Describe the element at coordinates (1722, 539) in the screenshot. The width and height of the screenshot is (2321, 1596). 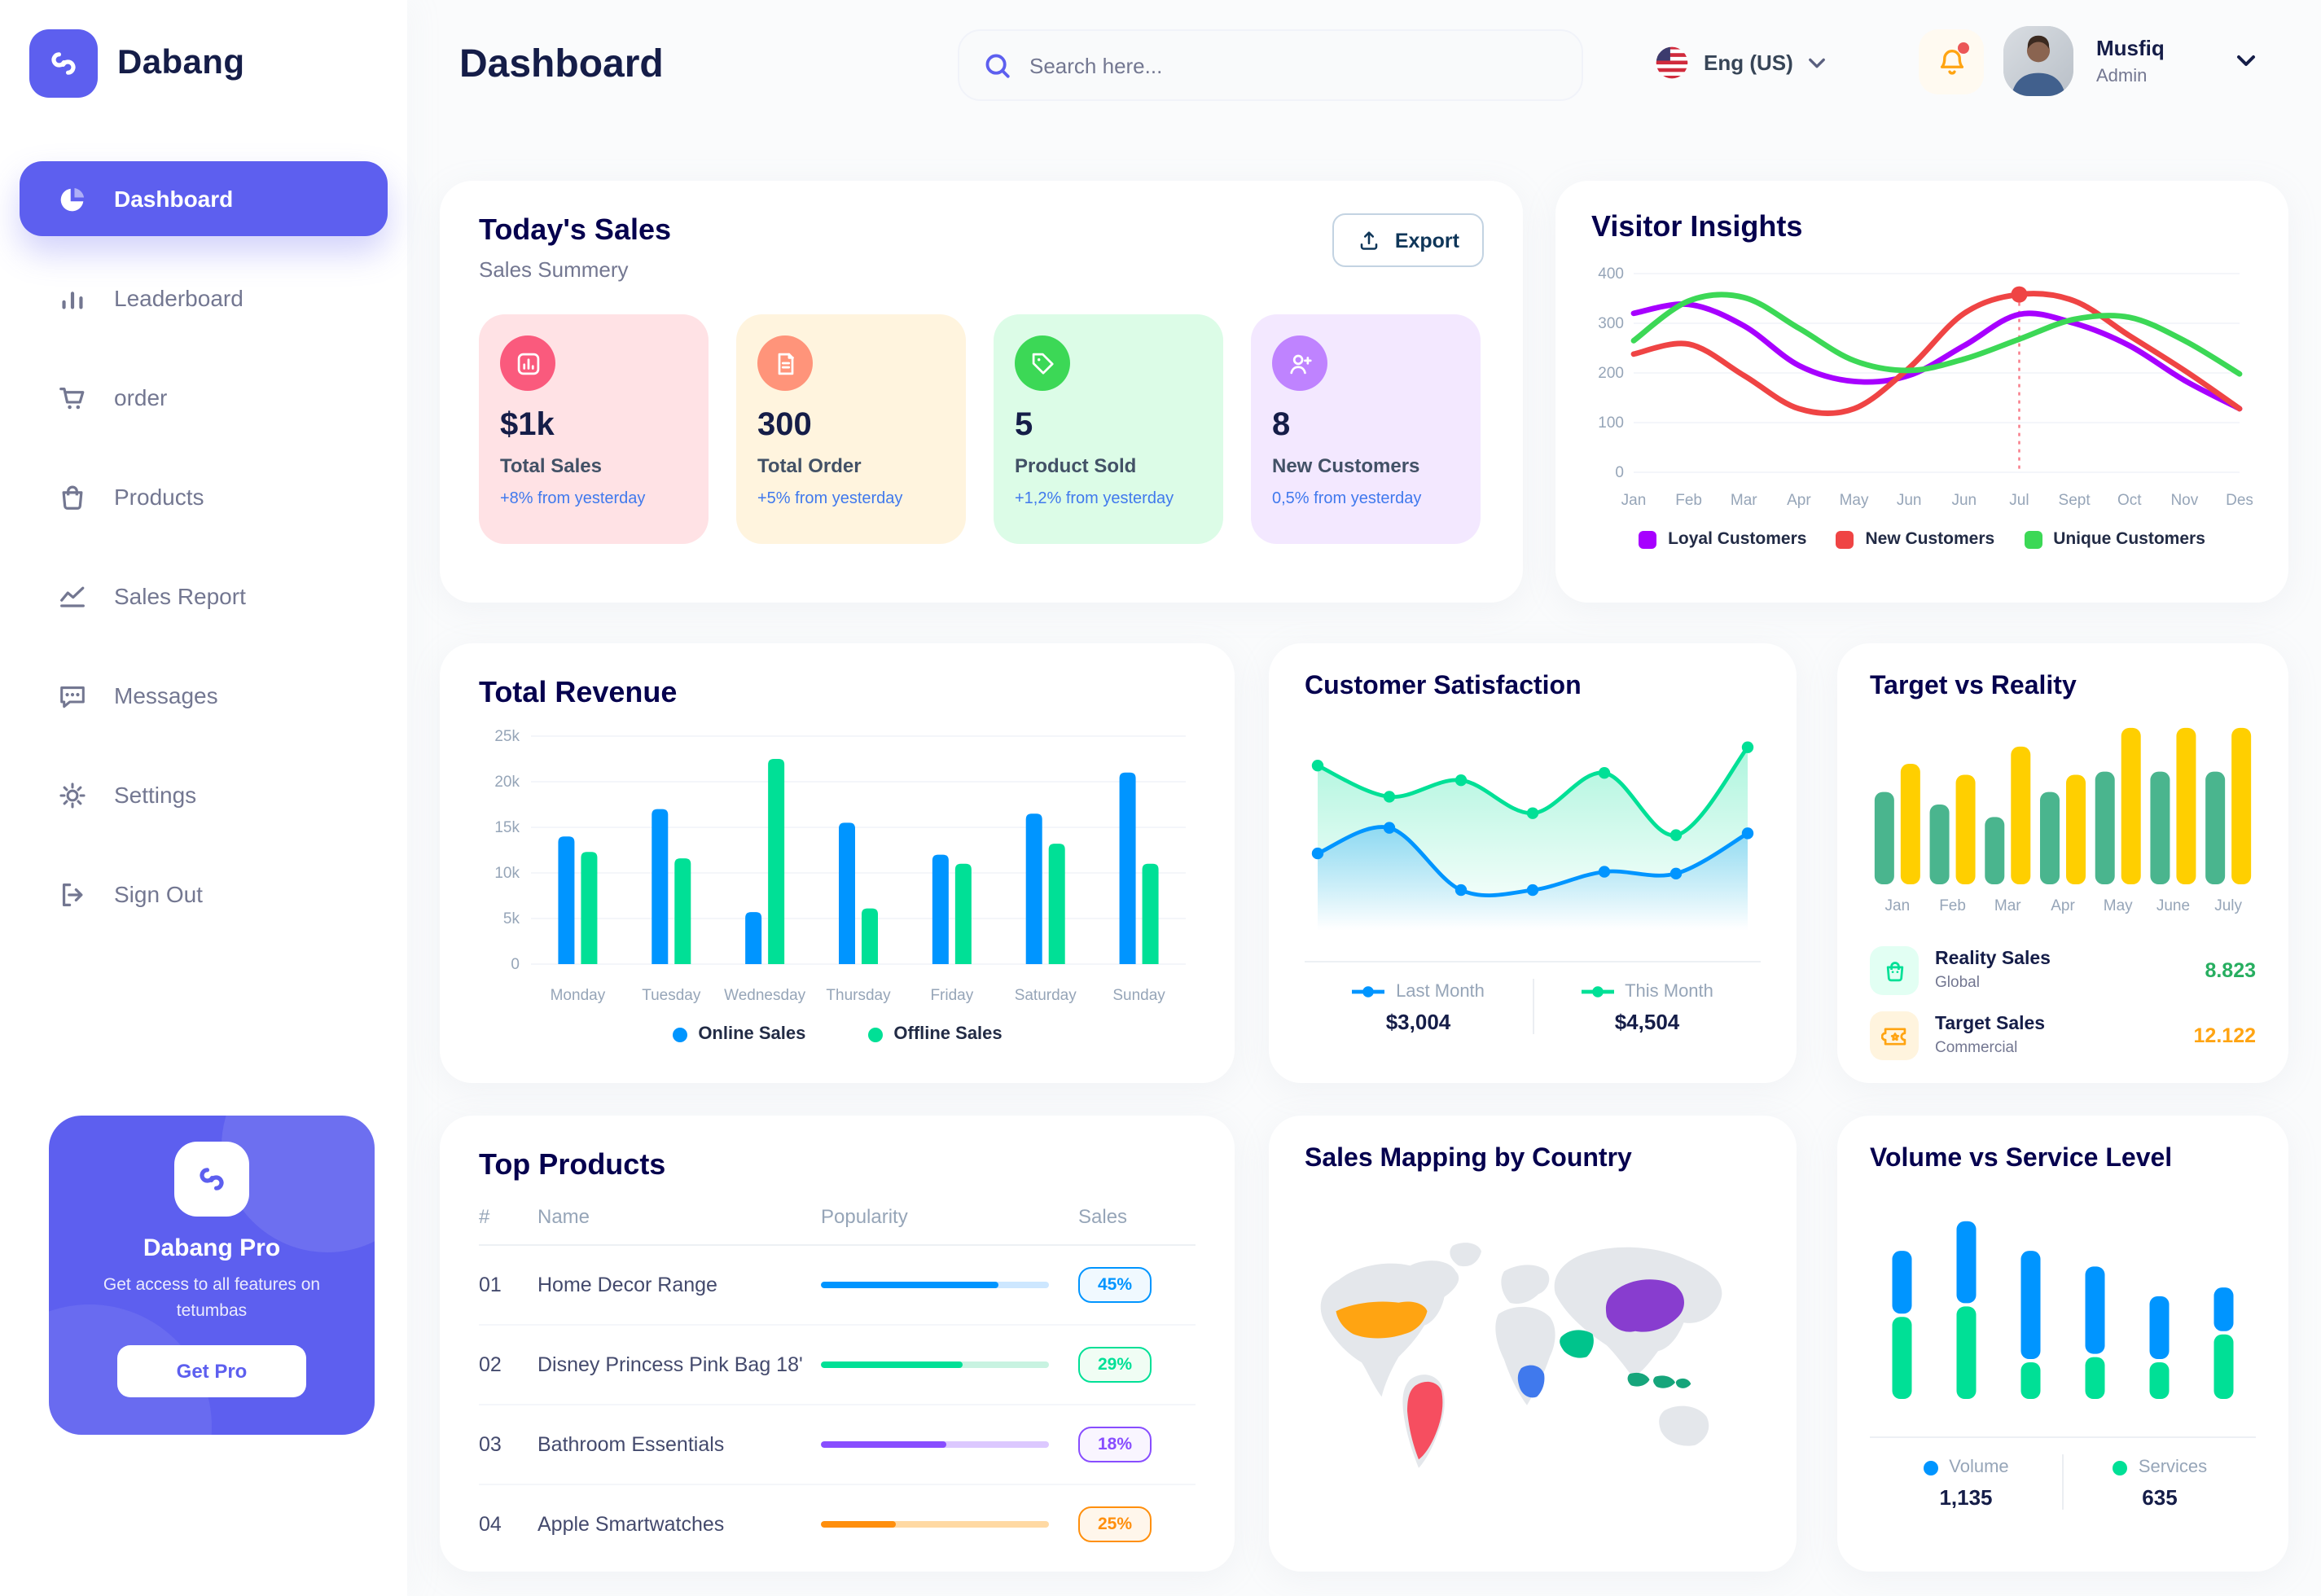
I see `legend-item: Loyal Customers` at that location.